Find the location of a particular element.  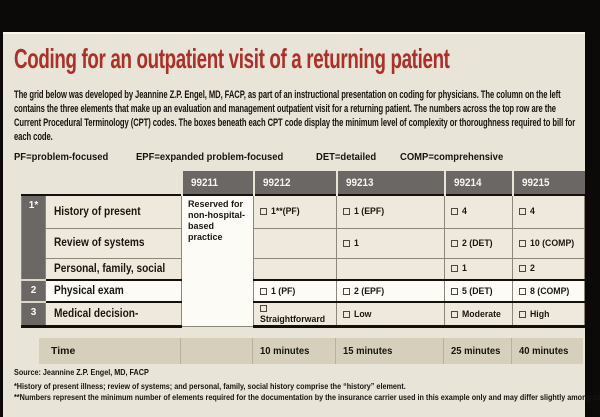

cell-personal-99214: 1 is located at coordinates (478, 269).